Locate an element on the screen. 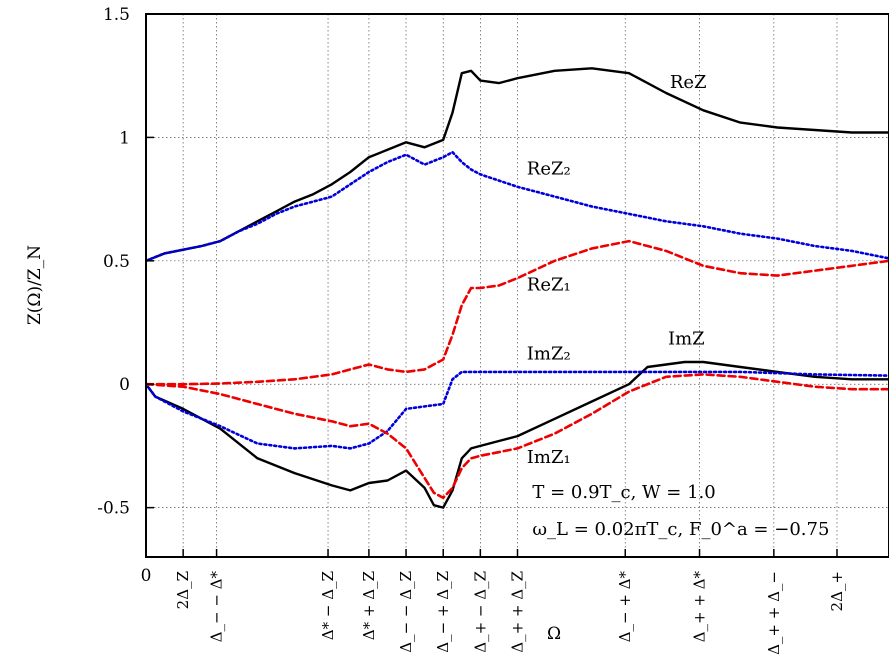  annotation-label: ReZ₂ is located at coordinates (549, 168).